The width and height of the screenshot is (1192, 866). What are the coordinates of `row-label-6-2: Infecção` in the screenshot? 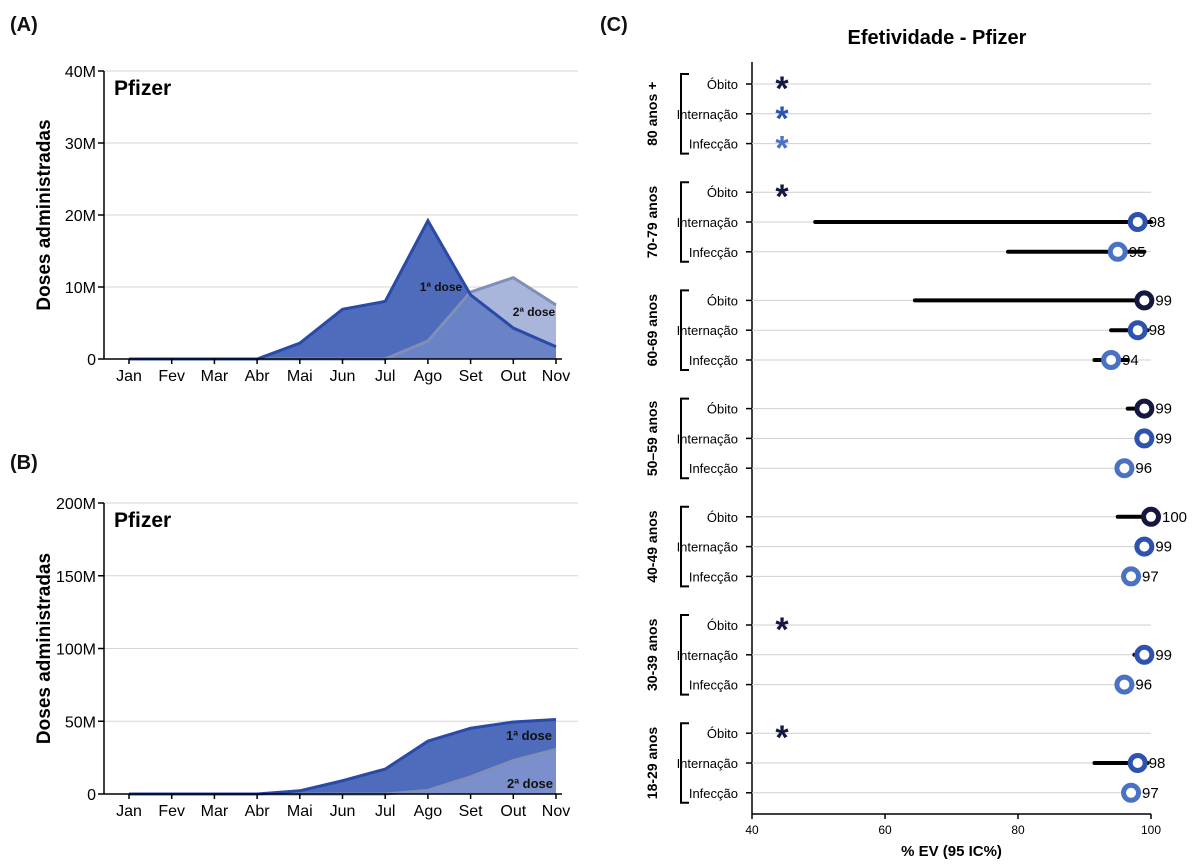 It's located at (713, 793).